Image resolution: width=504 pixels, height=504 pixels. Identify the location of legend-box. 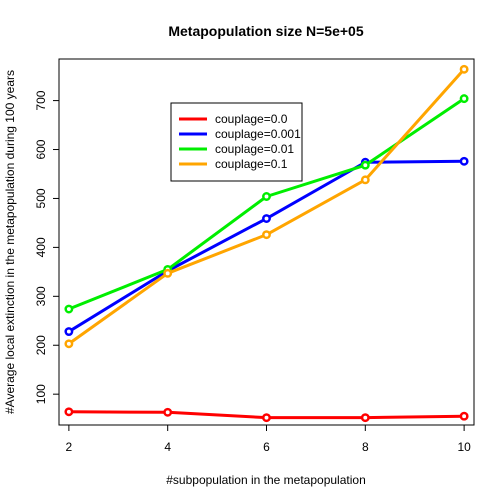
(236, 142).